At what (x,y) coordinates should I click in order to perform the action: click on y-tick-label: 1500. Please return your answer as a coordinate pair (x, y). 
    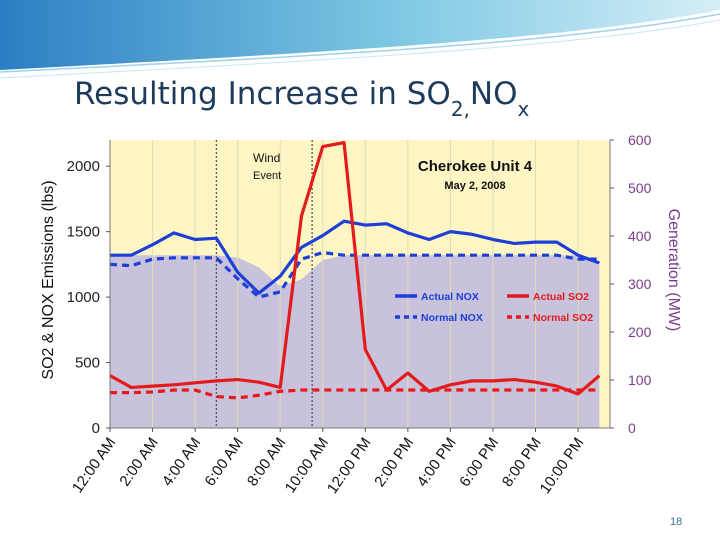
    Looking at the image, I should click on (83, 232).